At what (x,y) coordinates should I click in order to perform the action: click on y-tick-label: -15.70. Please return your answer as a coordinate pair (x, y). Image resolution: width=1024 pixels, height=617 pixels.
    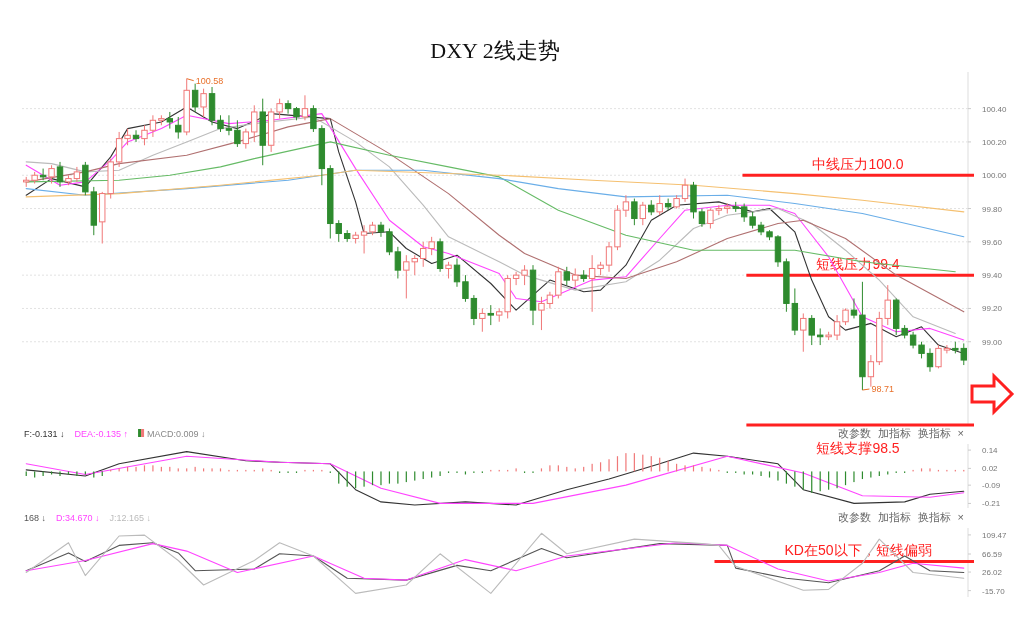
    Looking at the image, I should click on (994, 591).